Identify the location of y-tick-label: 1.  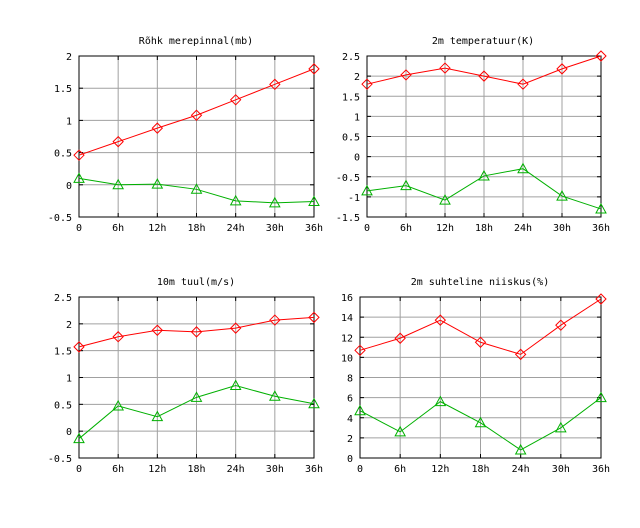
(69, 379).